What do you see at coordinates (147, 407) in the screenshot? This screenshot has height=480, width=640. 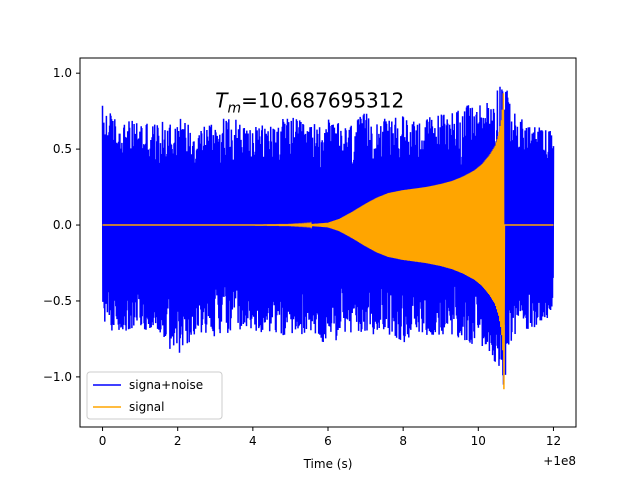 I see `legend-label-signal: signal` at bounding box center [147, 407].